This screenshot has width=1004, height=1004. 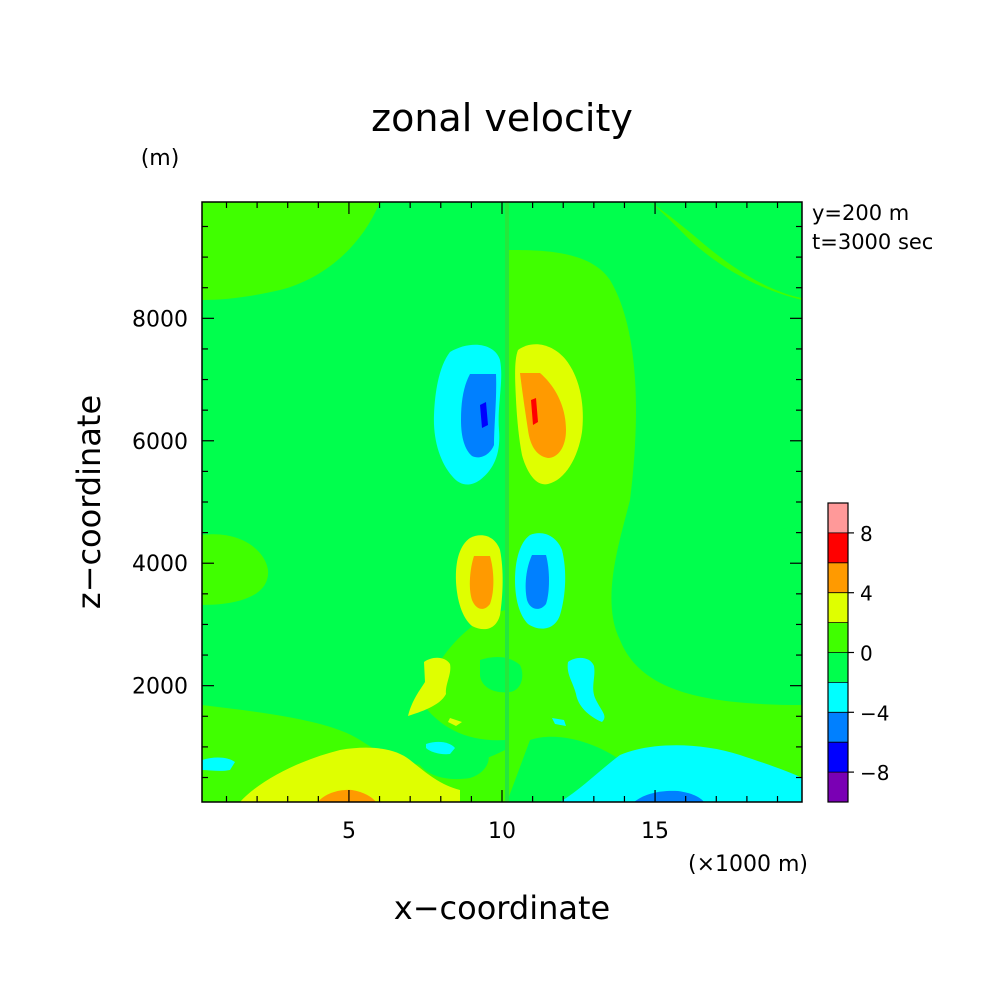 I want to click on contour-near-zero-right-mid, so click(x=773, y=565).